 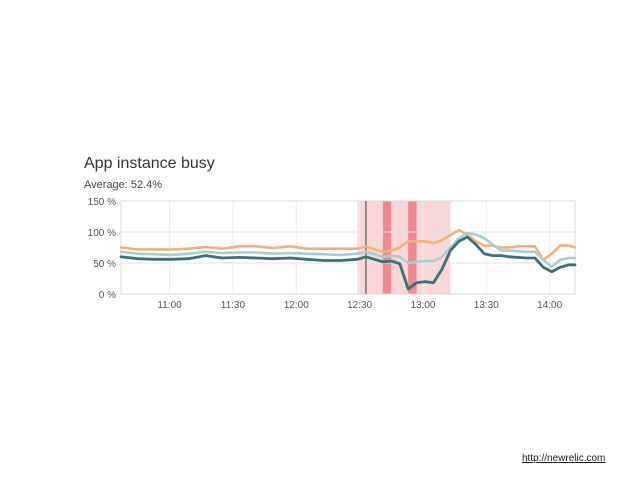 What do you see at coordinates (169, 305) in the screenshot?
I see `x-tick-label: 11:00` at bounding box center [169, 305].